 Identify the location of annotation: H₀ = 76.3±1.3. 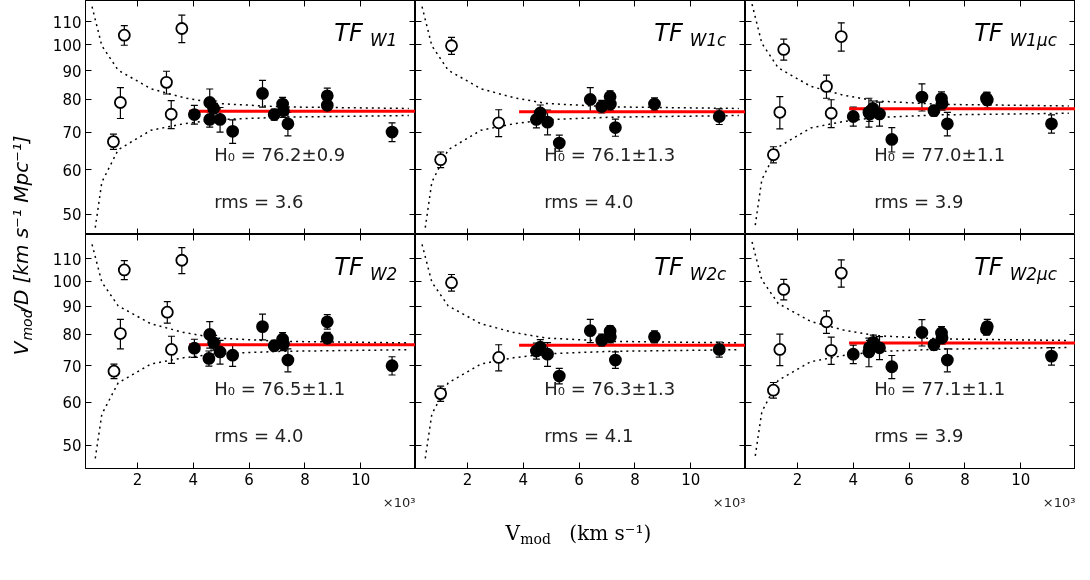
(610, 389).